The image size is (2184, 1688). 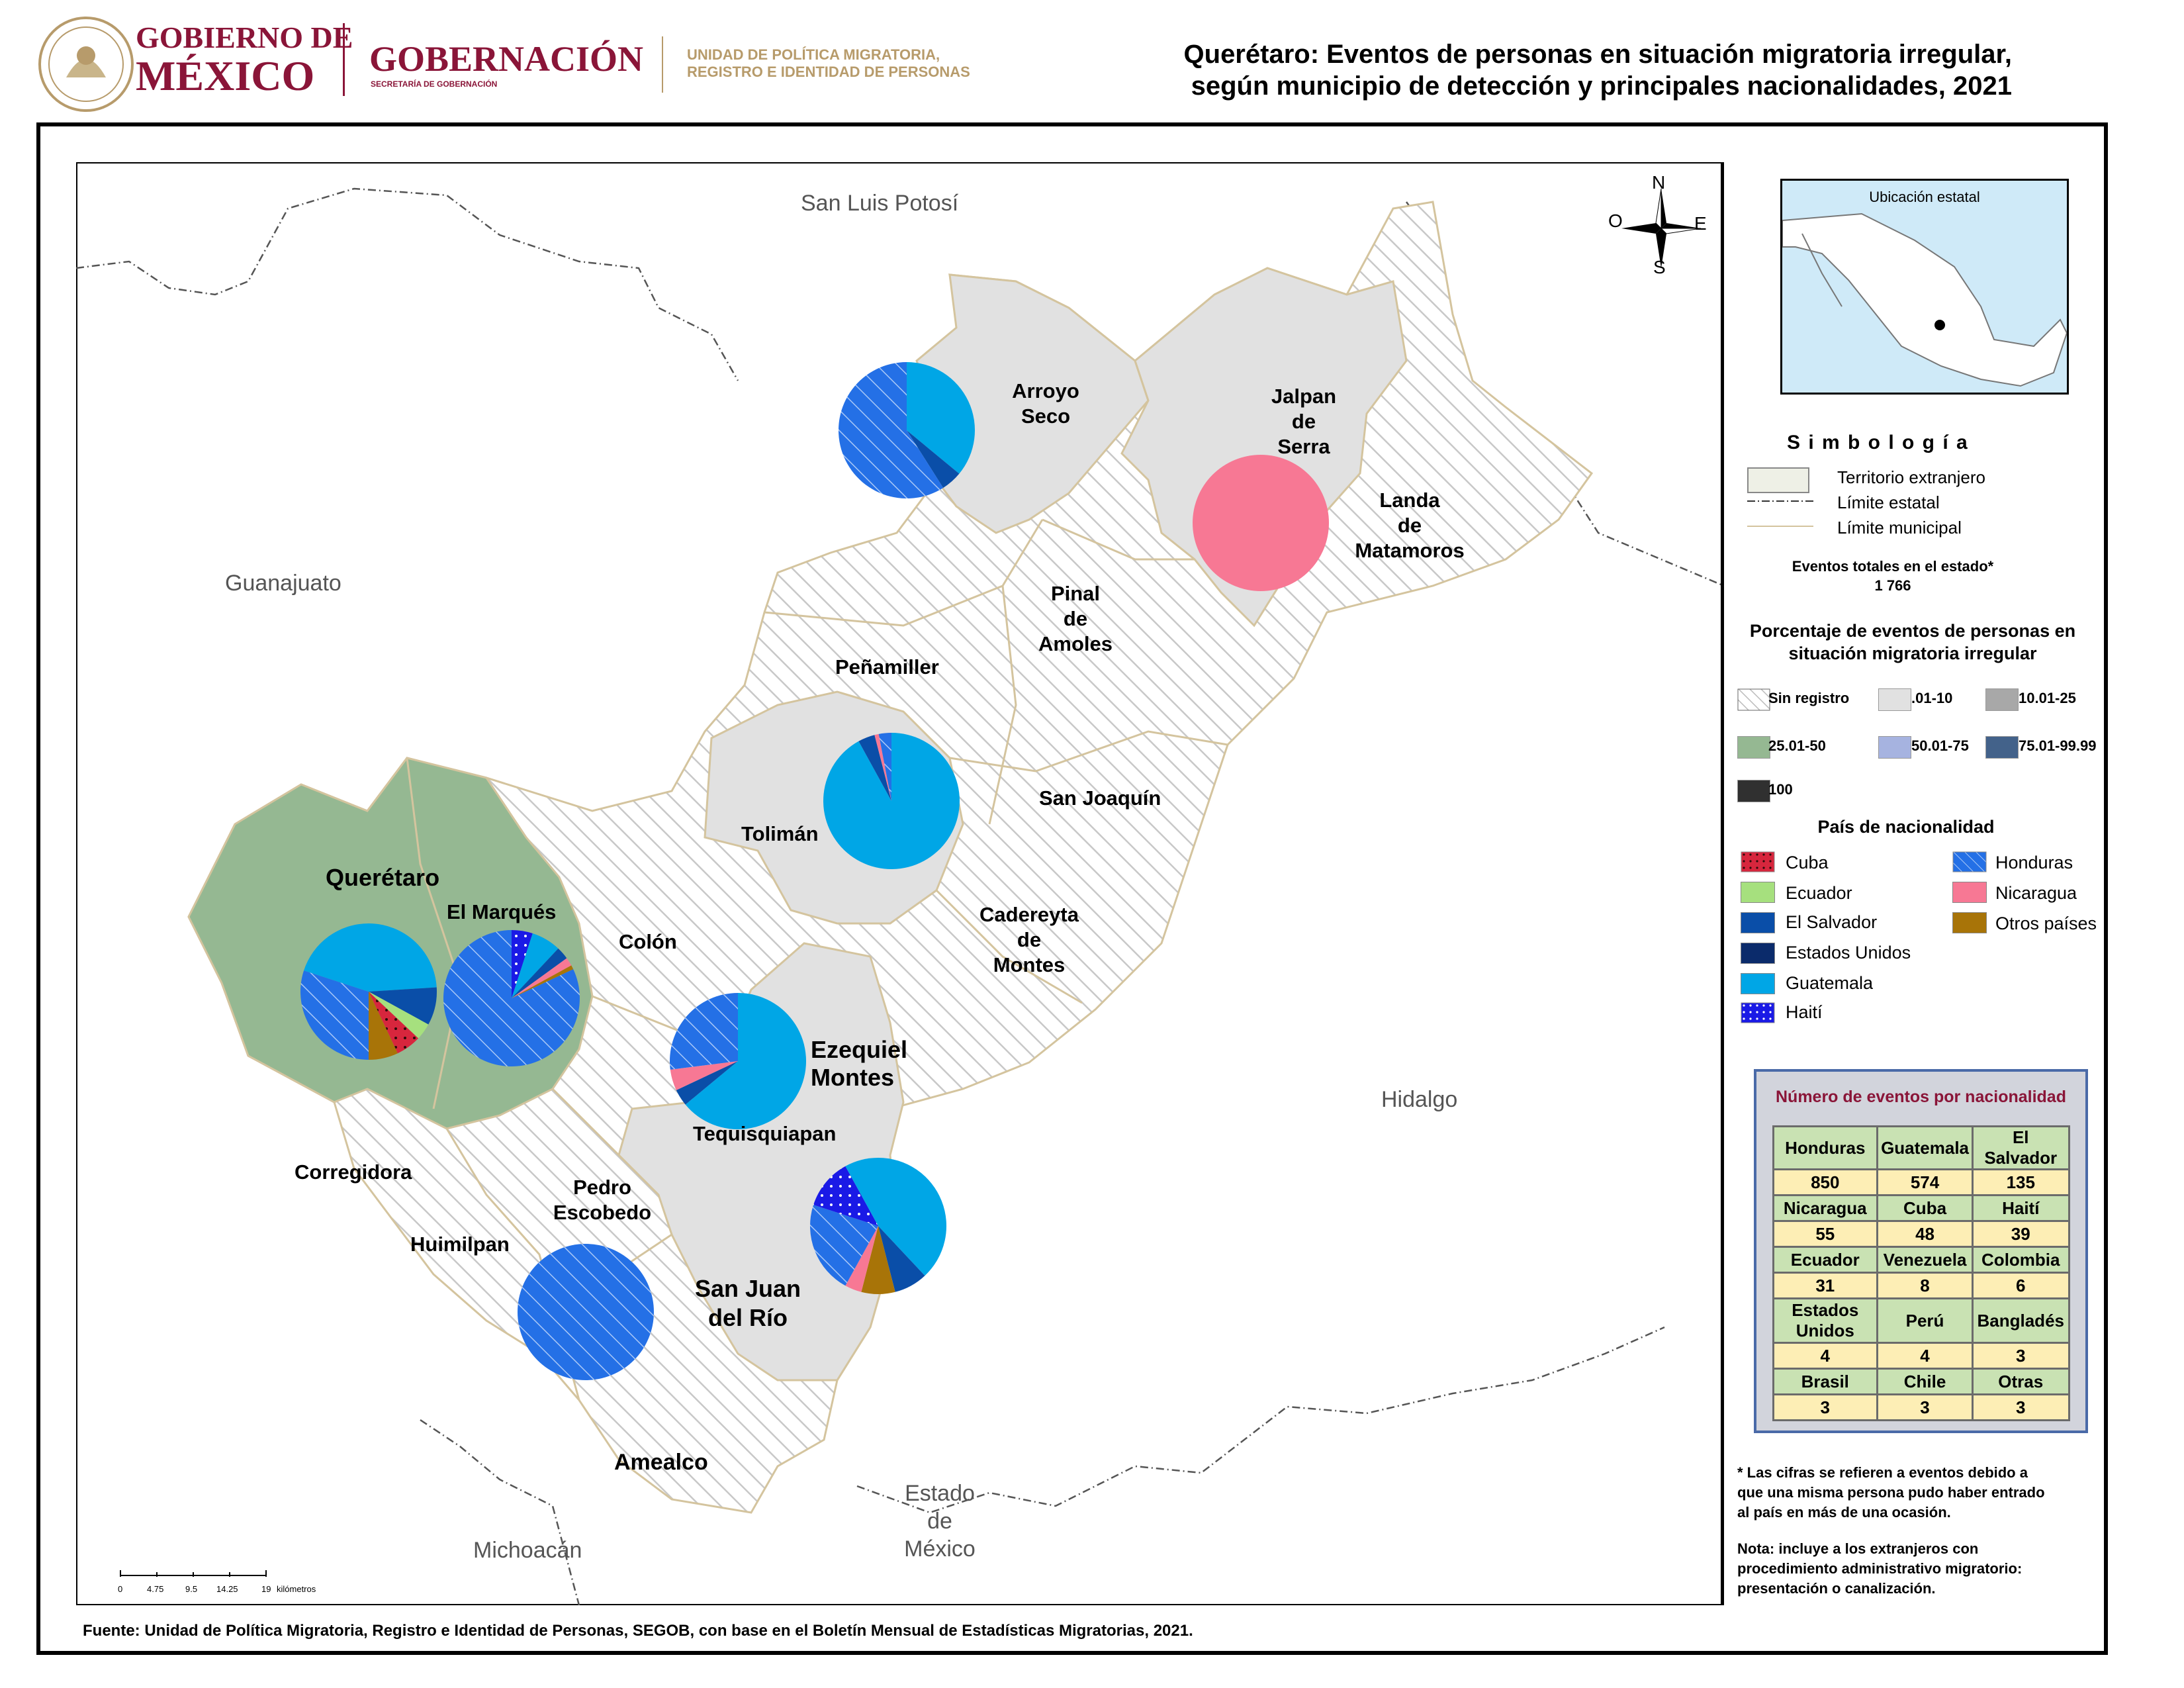 I want to click on label-corregidora: Corregidora, so click(x=353, y=1172).